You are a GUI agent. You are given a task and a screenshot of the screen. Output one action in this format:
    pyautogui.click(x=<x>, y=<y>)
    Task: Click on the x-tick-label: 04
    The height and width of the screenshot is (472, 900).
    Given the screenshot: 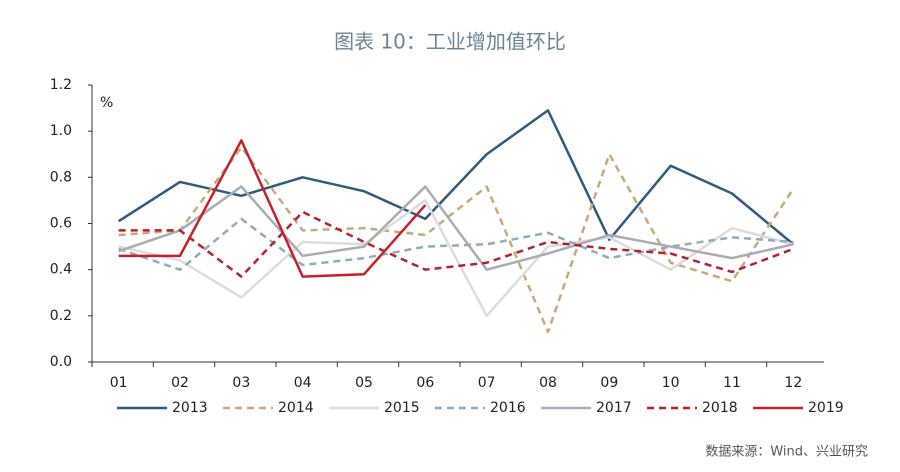 What is the action you would take?
    pyautogui.click(x=303, y=383)
    